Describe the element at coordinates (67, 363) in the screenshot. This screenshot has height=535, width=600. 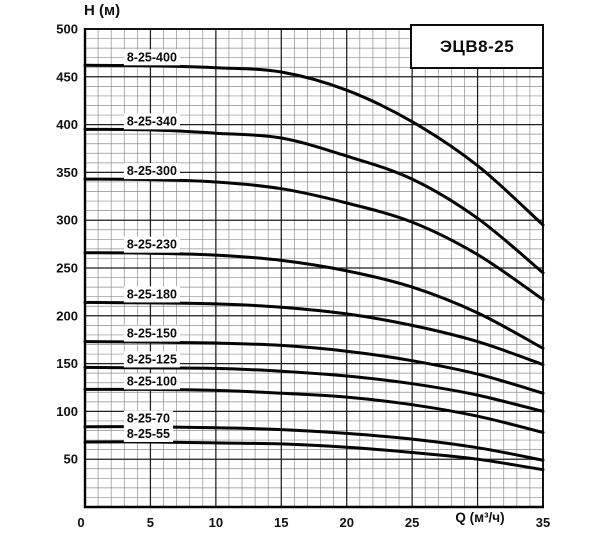
I see `y-tick-150: 150` at that location.